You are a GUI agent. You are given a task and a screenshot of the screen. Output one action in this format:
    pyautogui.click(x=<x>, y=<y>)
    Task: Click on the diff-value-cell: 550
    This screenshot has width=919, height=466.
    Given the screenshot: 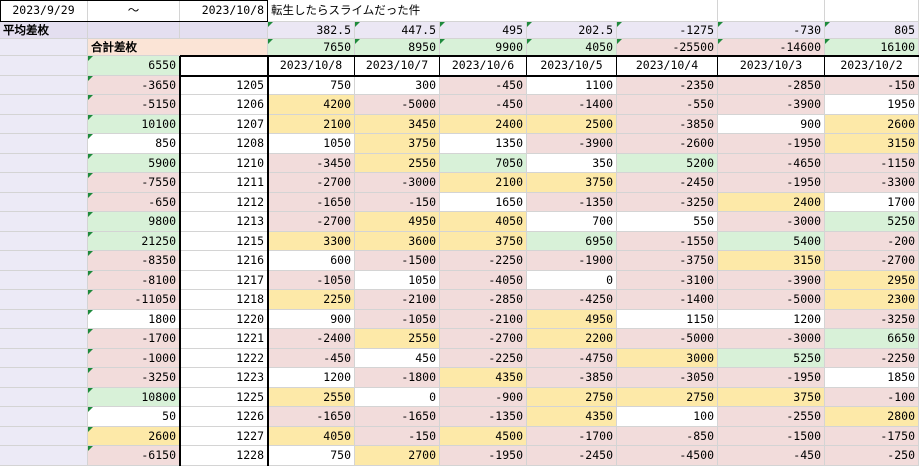 What is the action you would take?
    pyautogui.click(x=667, y=222)
    